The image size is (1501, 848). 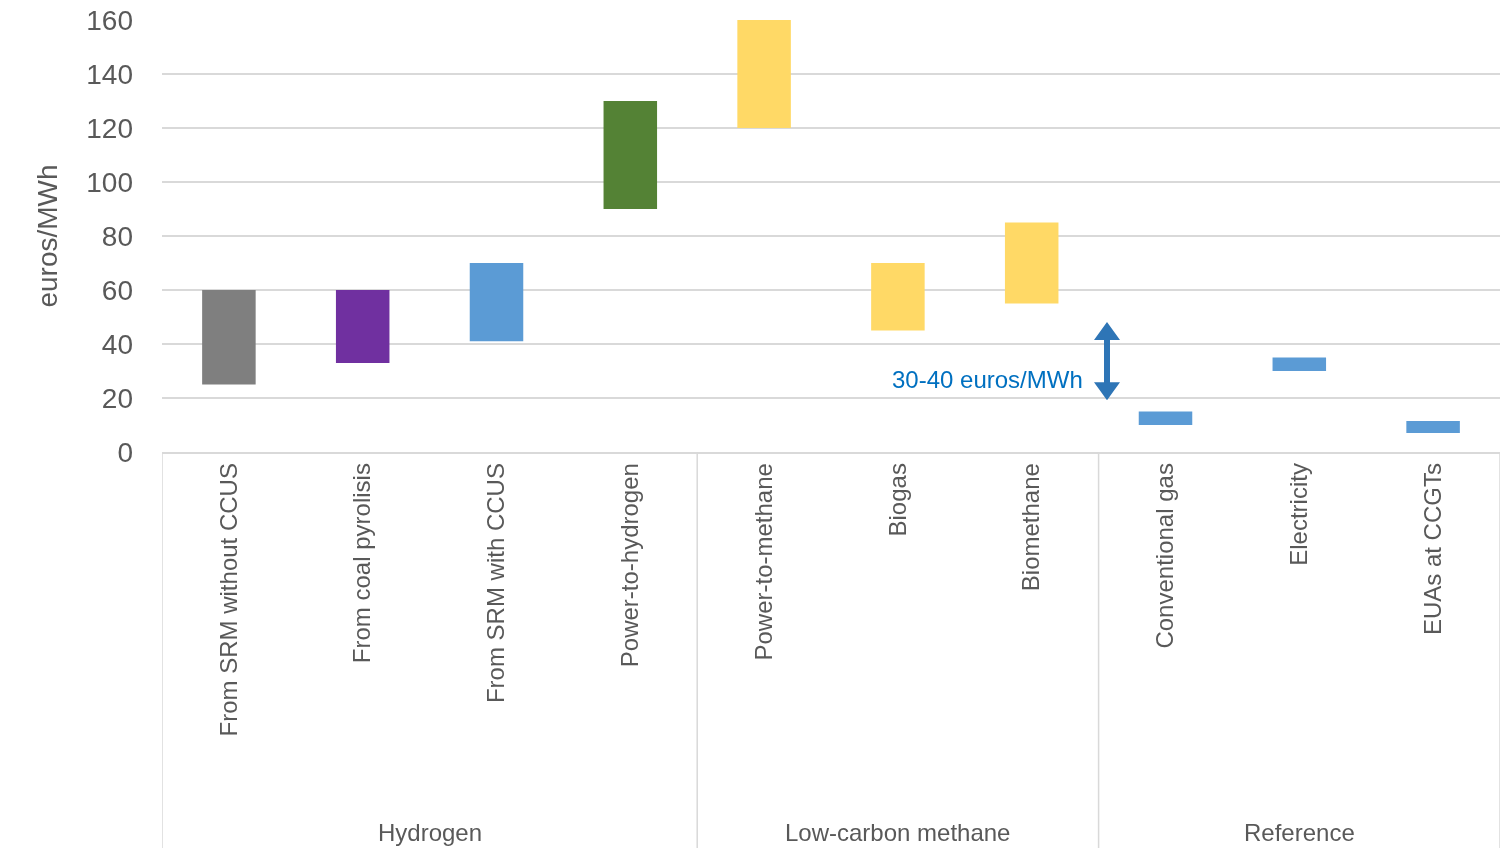 I want to click on y-tick-label: 160, so click(x=109, y=20).